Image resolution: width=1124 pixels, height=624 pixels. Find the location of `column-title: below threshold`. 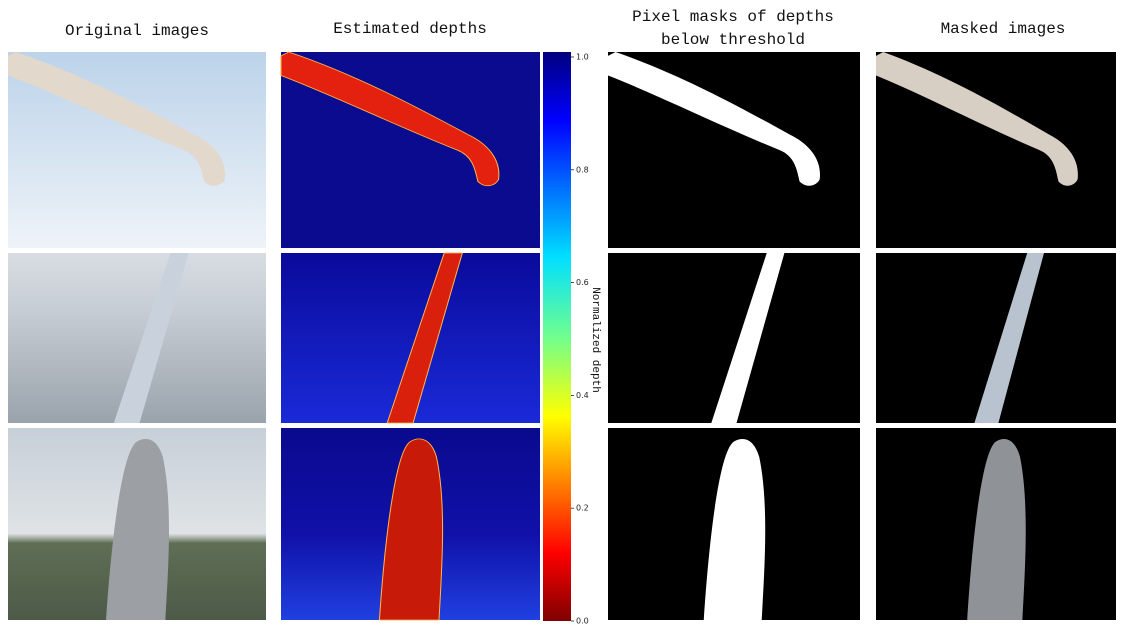

column-title: below threshold is located at coordinates (733, 40).